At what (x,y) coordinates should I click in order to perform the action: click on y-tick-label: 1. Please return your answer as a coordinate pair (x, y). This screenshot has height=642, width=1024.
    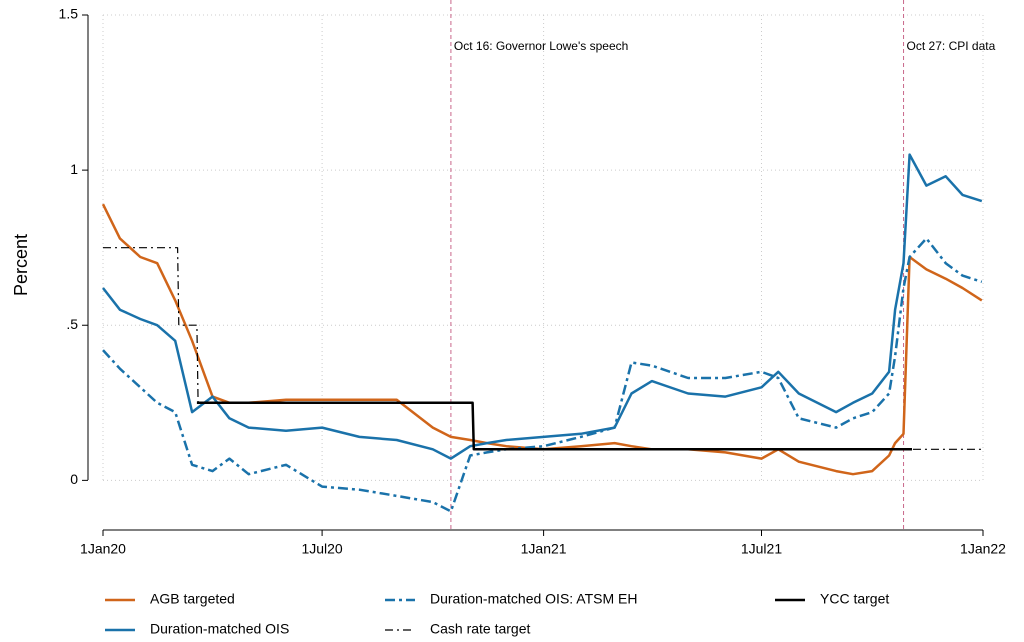
    Looking at the image, I should click on (74, 169).